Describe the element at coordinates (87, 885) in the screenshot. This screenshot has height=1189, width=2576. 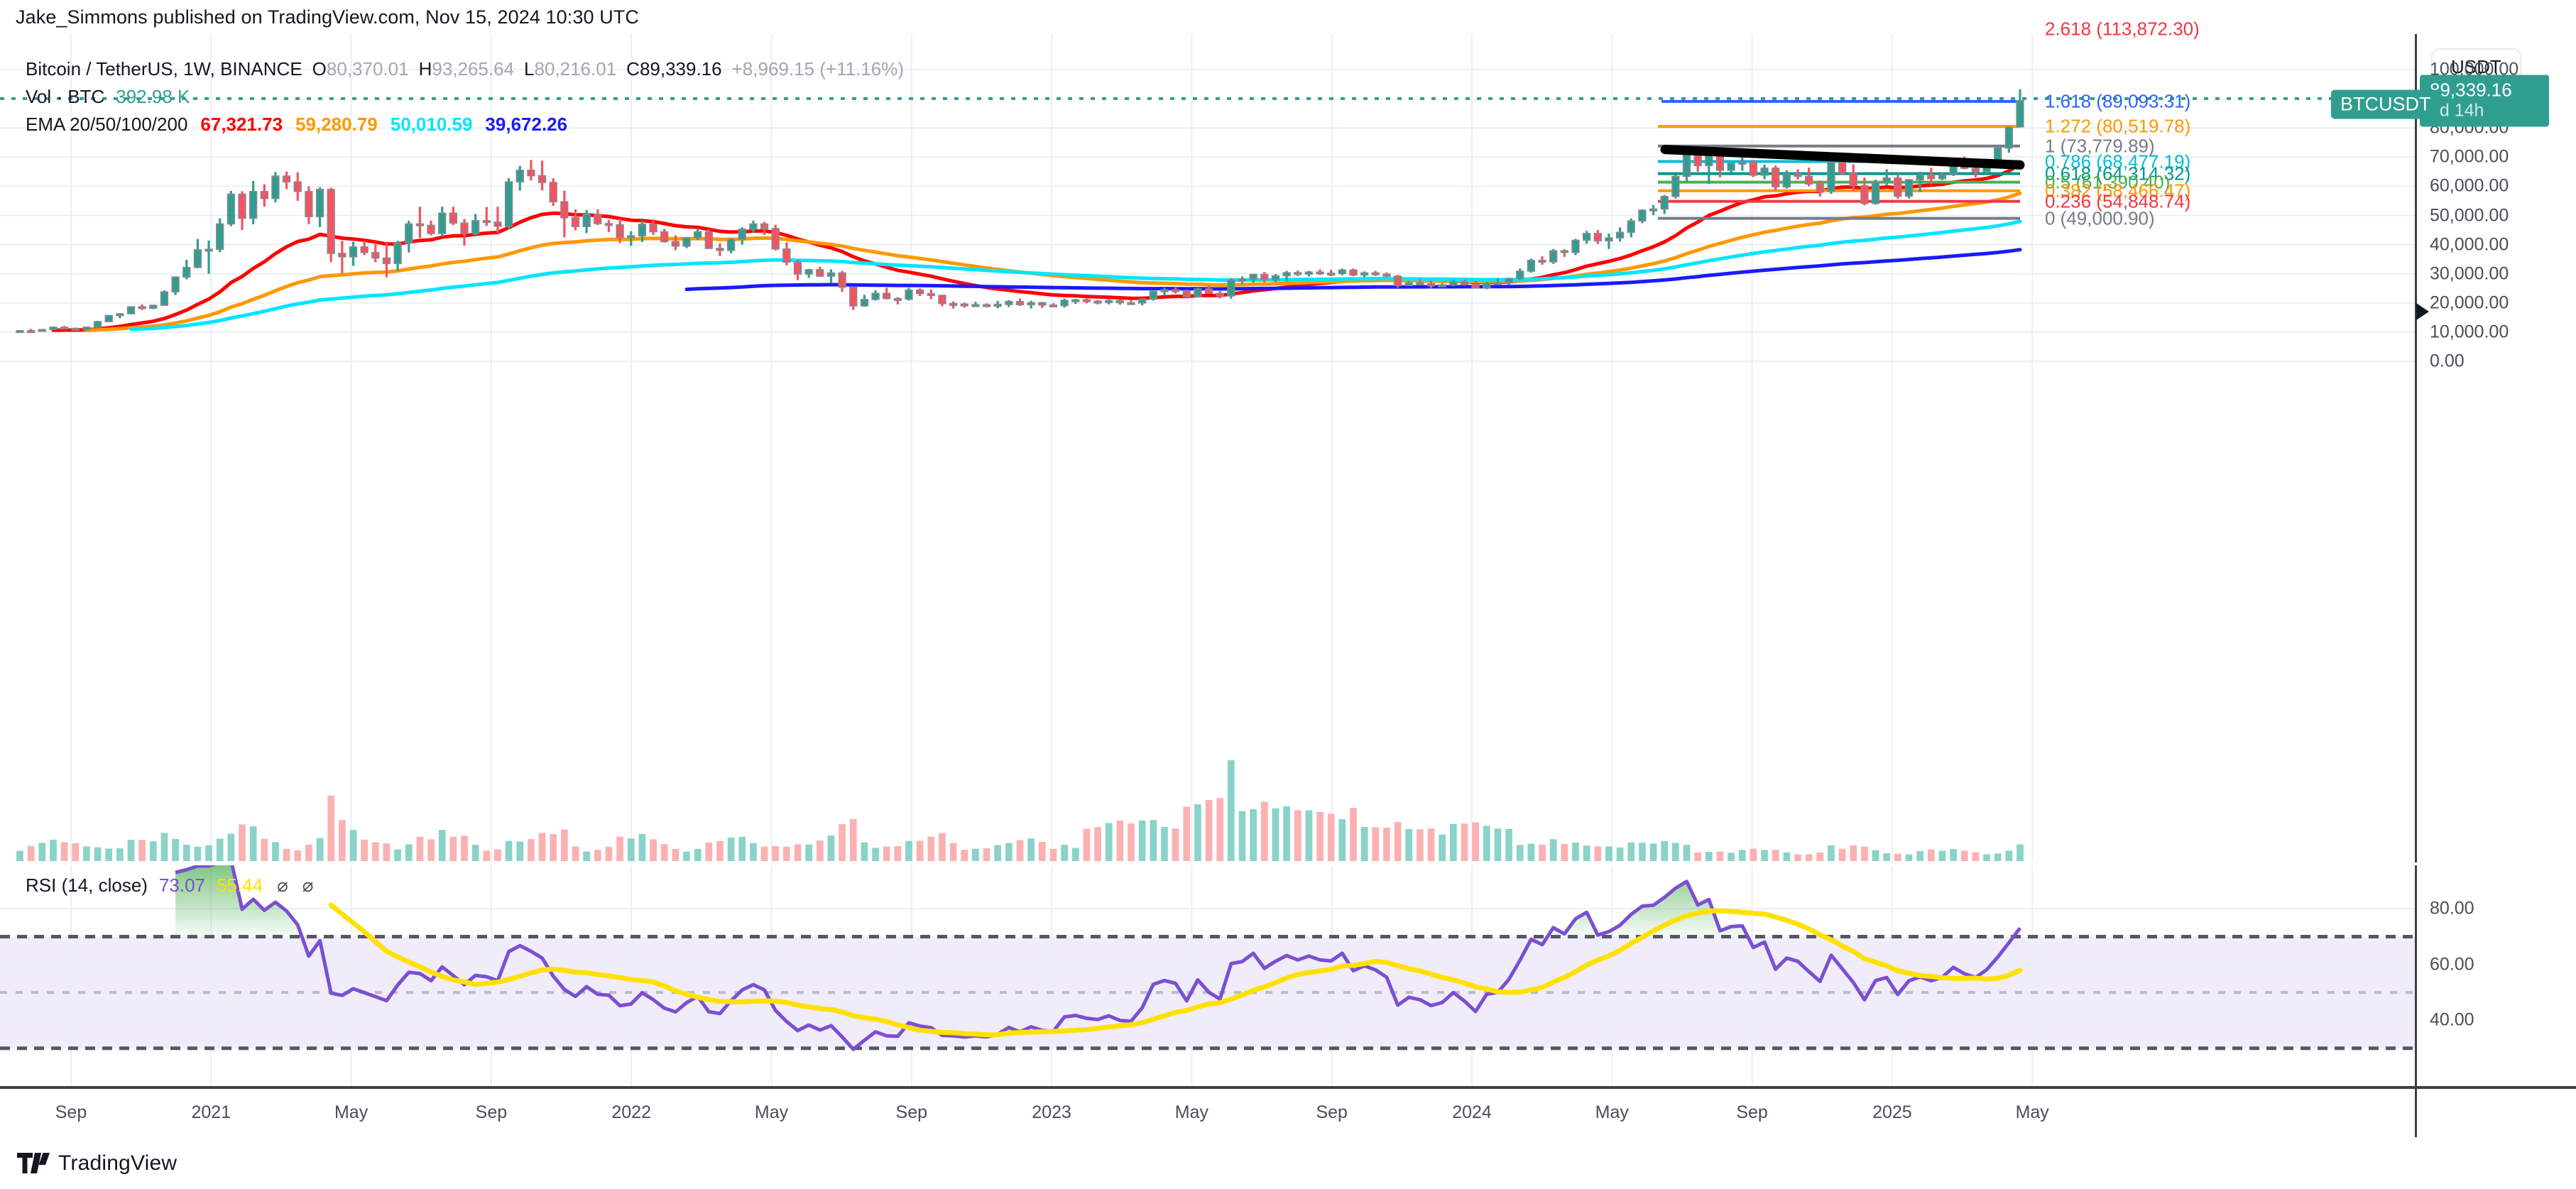
I see `rsi-label: RSI (14, close)` at that location.